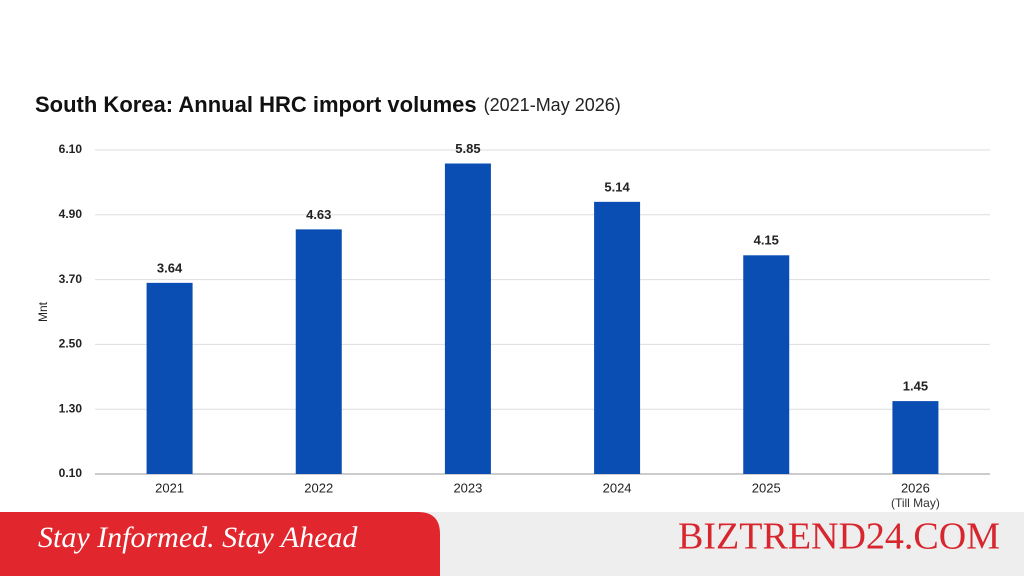  What do you see at coordinates (71, 214) in the screenshot?
I see `y-tick-label: 4.90` at bounding box center [71, 214].